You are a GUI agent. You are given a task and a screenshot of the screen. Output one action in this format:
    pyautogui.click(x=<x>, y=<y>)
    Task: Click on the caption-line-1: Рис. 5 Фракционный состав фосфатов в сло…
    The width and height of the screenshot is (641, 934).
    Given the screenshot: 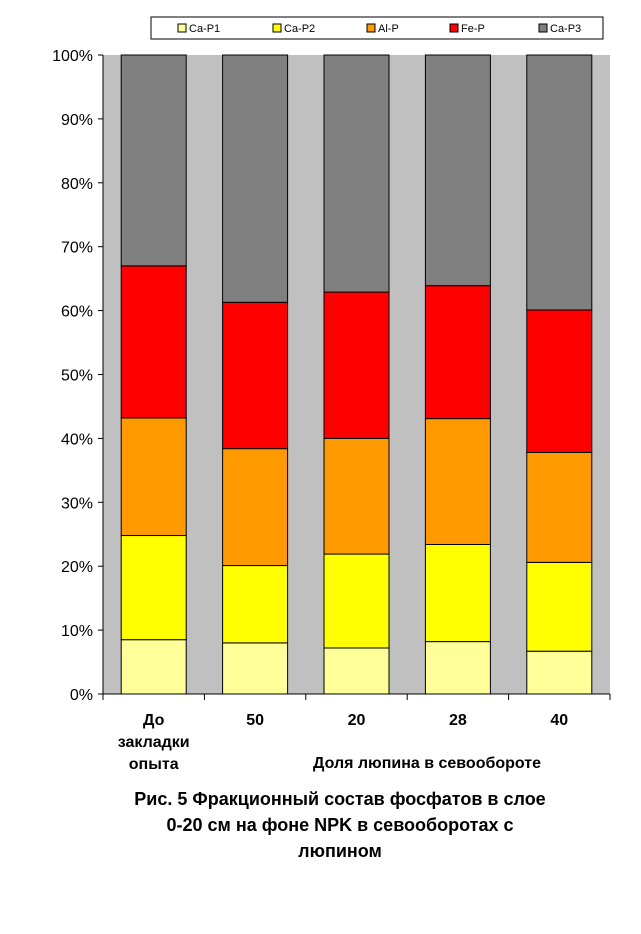 What is the action you would take?
    pyautogui.click(x=340, y=799)
    